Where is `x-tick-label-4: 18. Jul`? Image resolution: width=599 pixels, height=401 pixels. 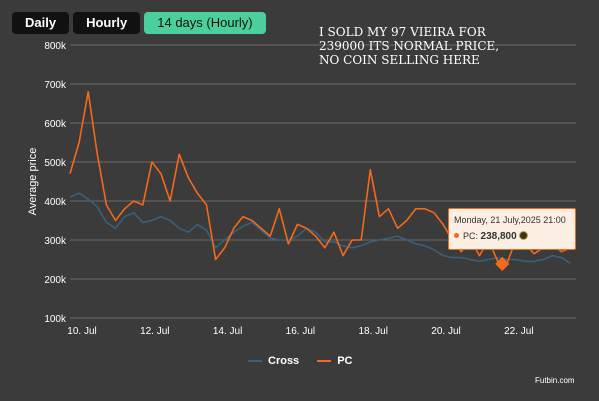
x-tick-label-4: 18. Jul is located at coordinates (372, 331).